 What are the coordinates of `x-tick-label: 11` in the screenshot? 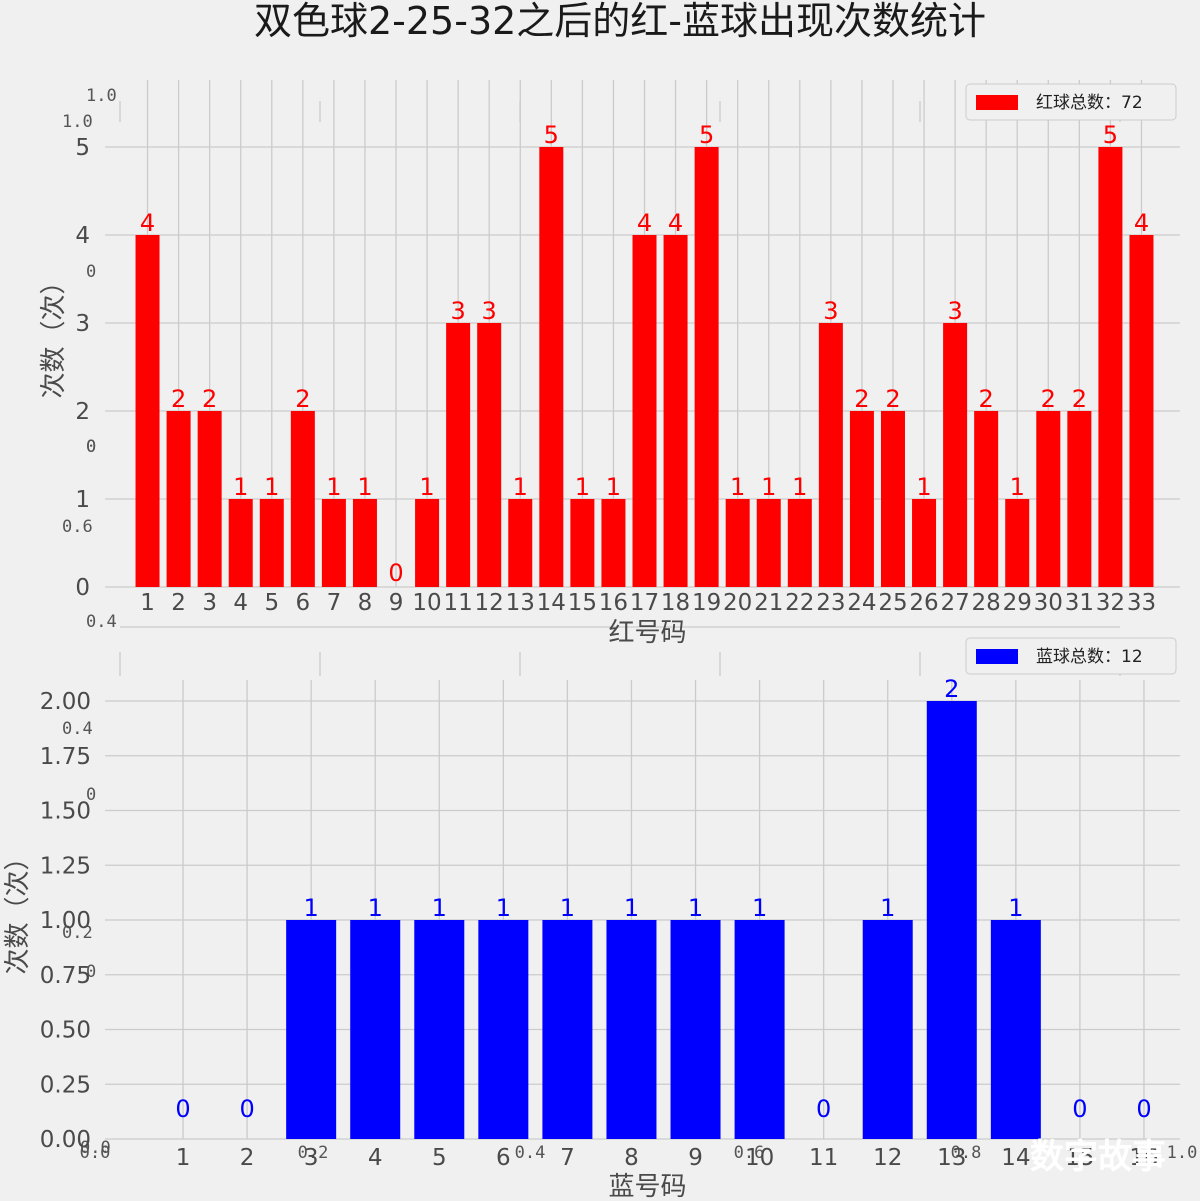 It's located at (457, 603).